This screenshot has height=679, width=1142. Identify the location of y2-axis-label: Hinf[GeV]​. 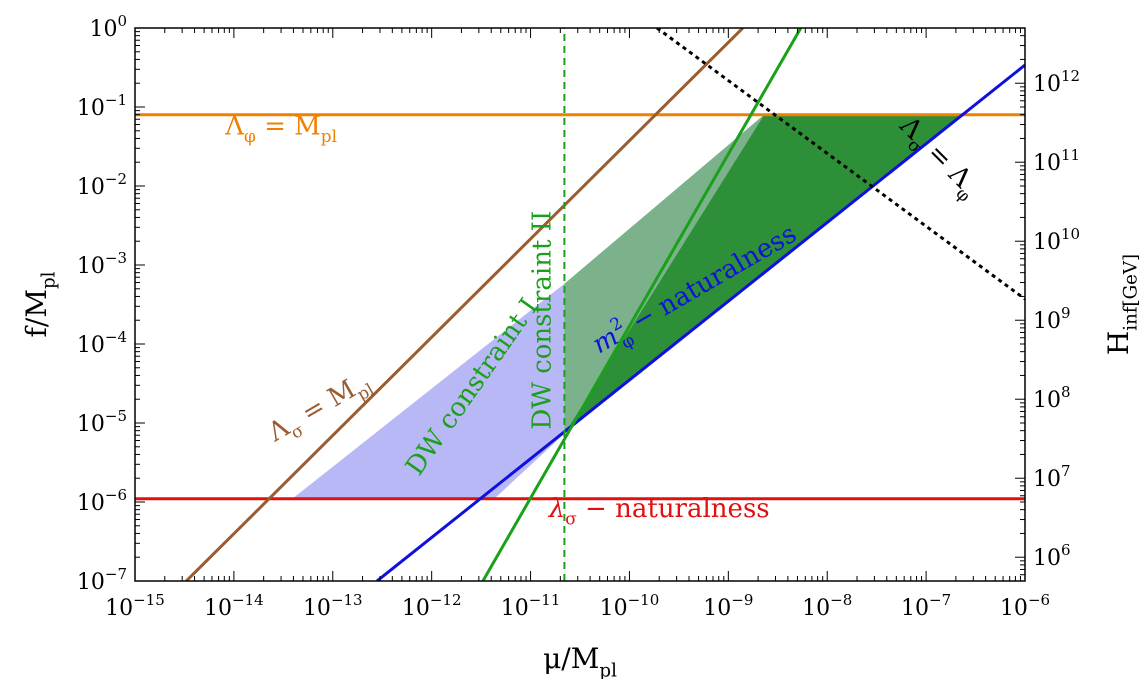
(1121, 304).